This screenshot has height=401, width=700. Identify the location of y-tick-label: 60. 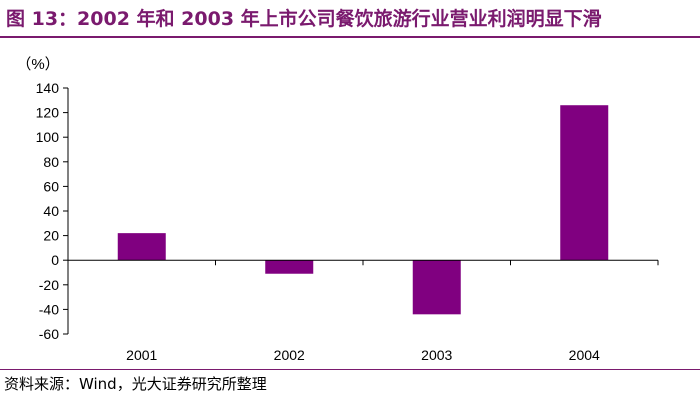
(51, 186).